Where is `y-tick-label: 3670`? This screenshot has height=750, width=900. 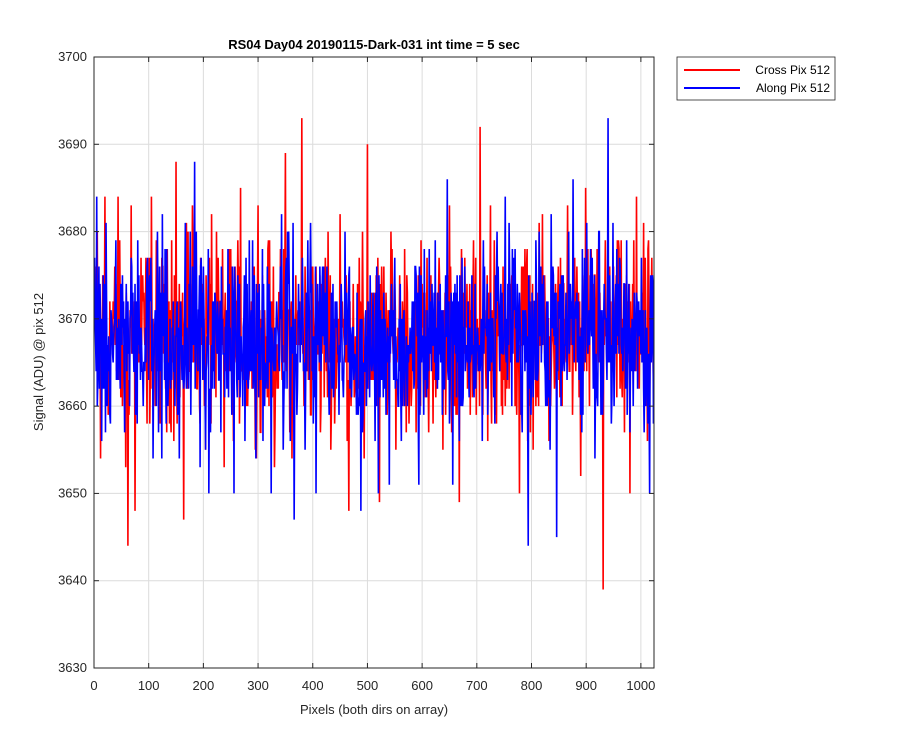 y-tick-label: 3670 is located at coordinates (72, 318).